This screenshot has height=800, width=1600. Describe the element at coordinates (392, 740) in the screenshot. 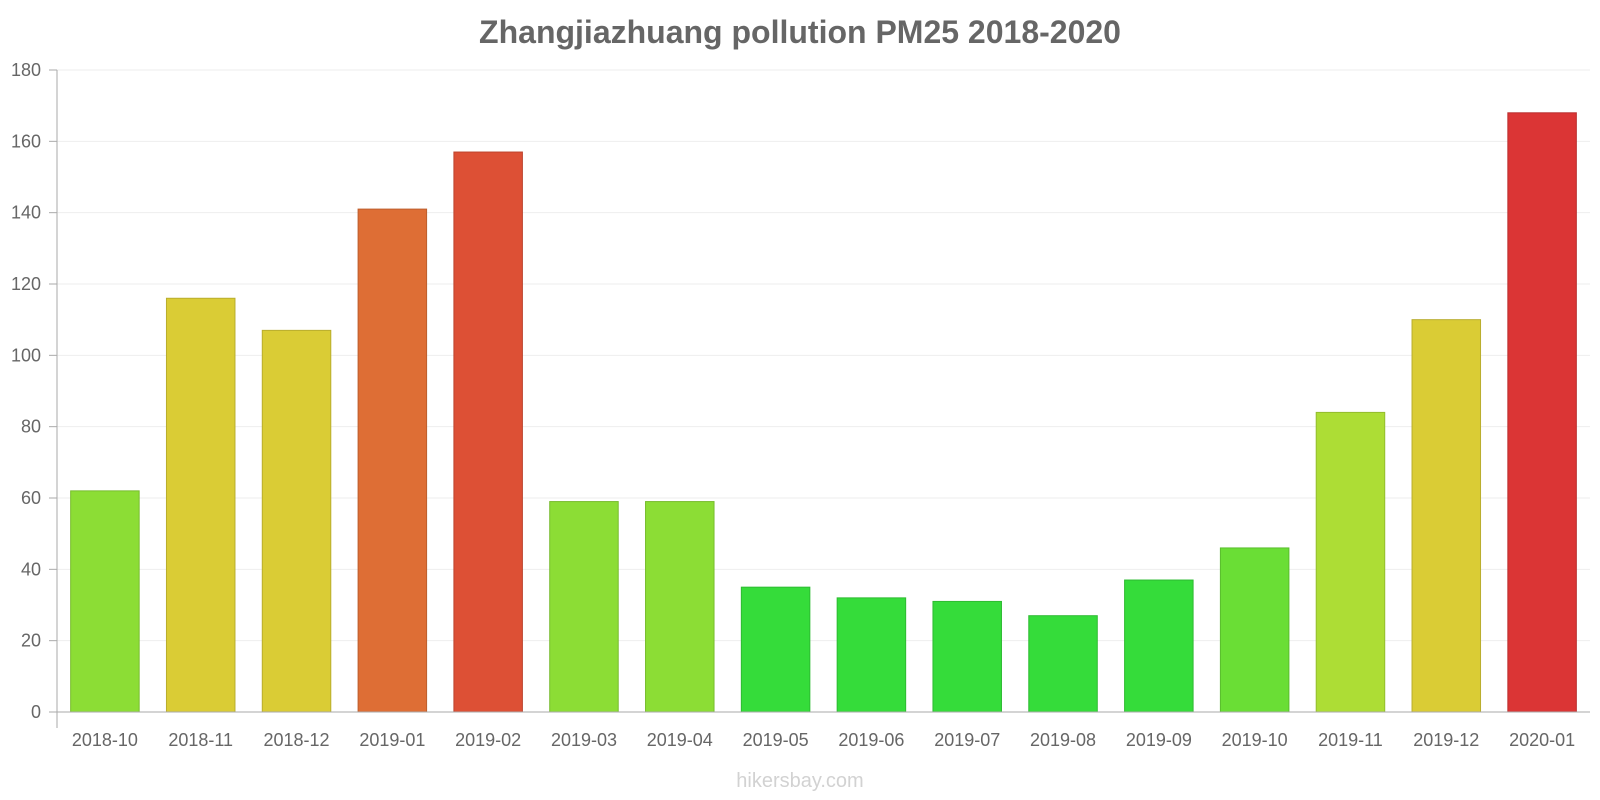

I see `x-tick-label-2019-01: 2019-01` at that location.